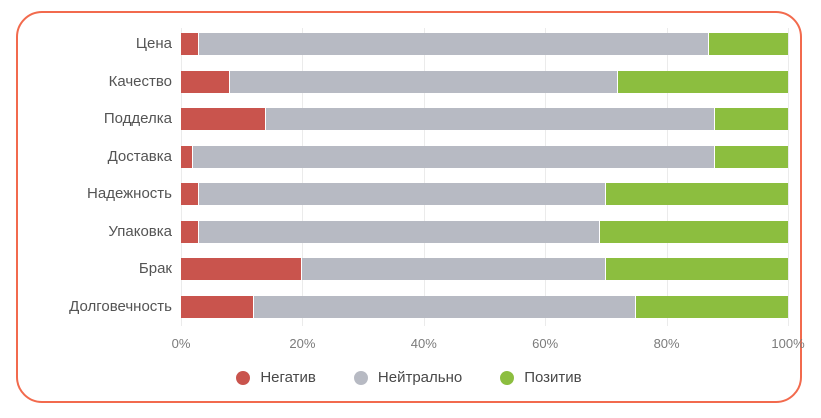 This screenshot has width=821, height=418. What do you see at coordinates (423, 343) in the screenshot?
I see `x-axis-tick-label: 40%` at bounding box center [423, 343].